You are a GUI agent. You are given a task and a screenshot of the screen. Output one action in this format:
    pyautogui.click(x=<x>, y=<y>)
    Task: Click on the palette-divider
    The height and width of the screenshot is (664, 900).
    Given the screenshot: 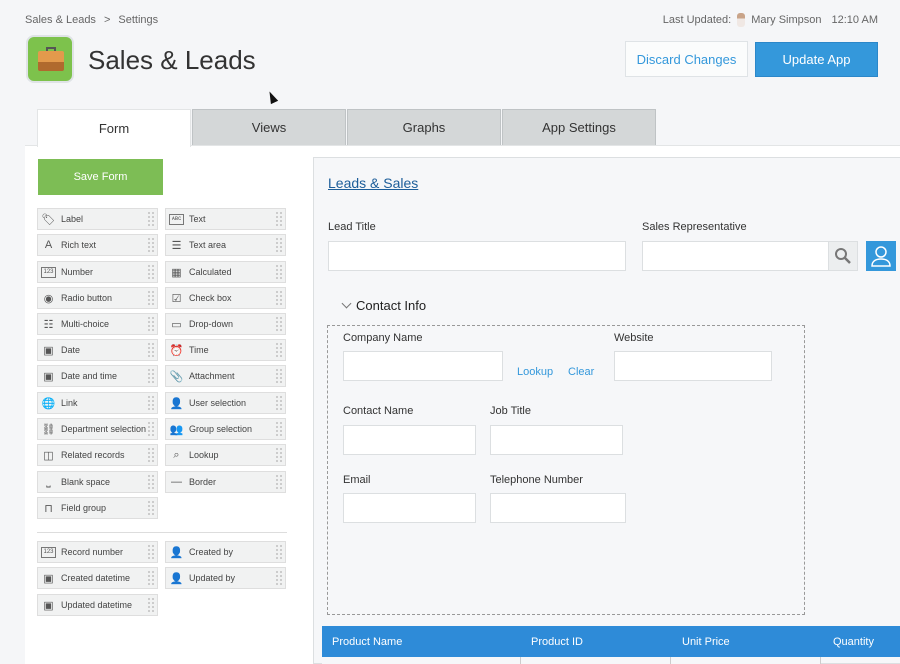 What is the action you would take?
    pyautogui.click(x=162, y=532)
    